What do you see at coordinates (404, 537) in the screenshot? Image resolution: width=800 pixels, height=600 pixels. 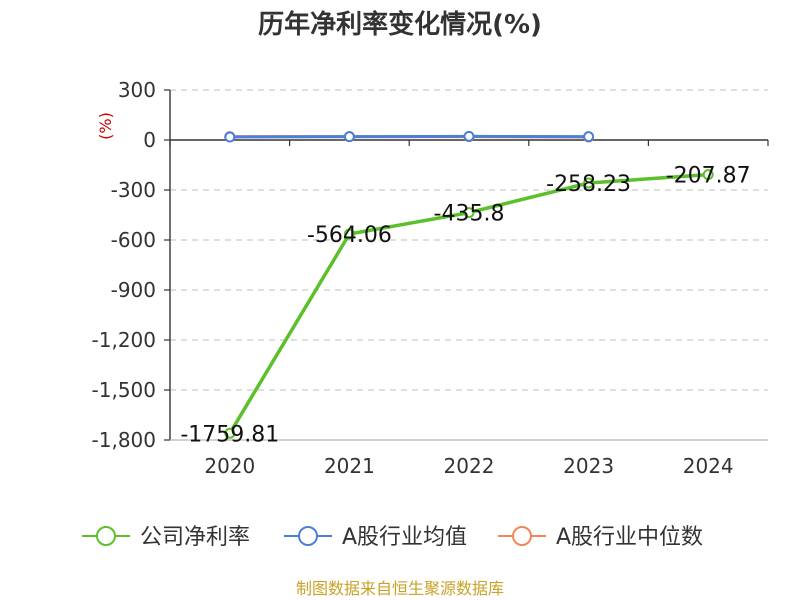 I see `legend-label: A股行业均值` at bounding box center [404, 537].